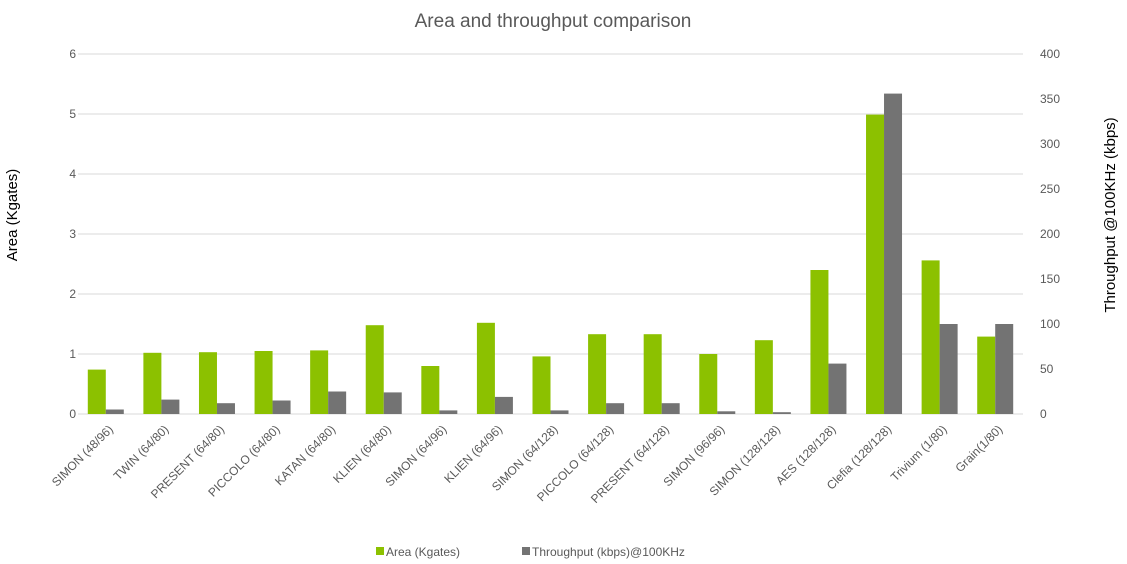 The image size is (1127, 564). What do you see at coordinates (72, 114) in the screenshot?
I see `left-tick-label: 5` at bounding box center [72, 114].